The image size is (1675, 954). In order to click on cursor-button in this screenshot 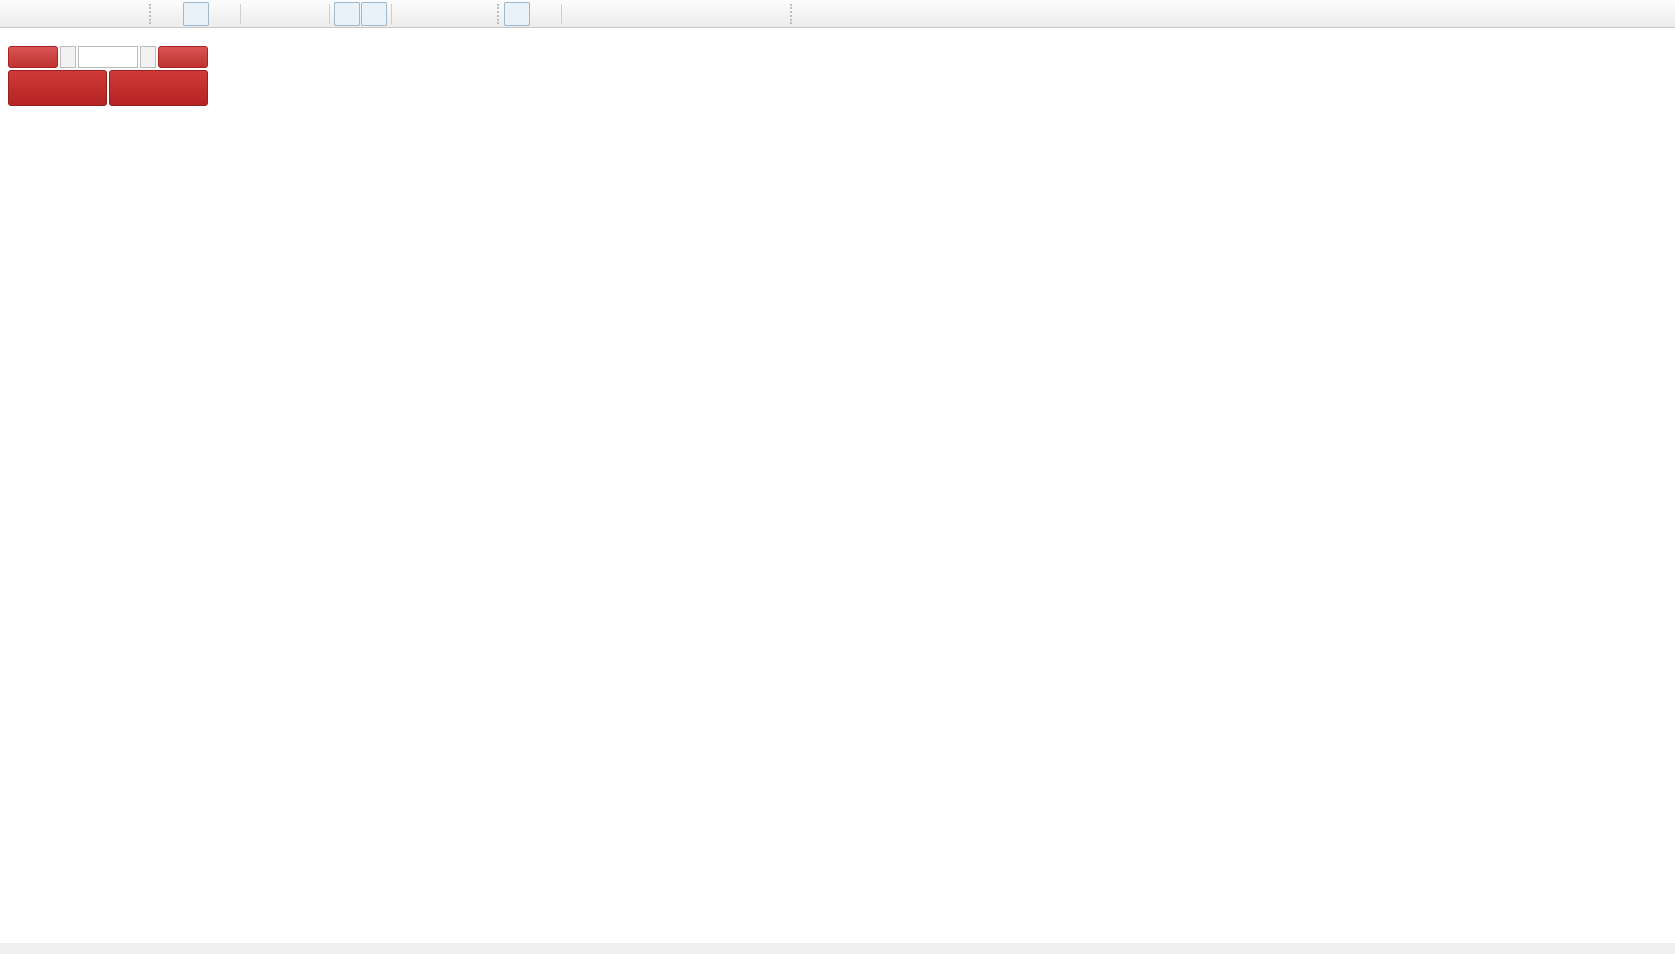, I will do `click(517, 13)`.